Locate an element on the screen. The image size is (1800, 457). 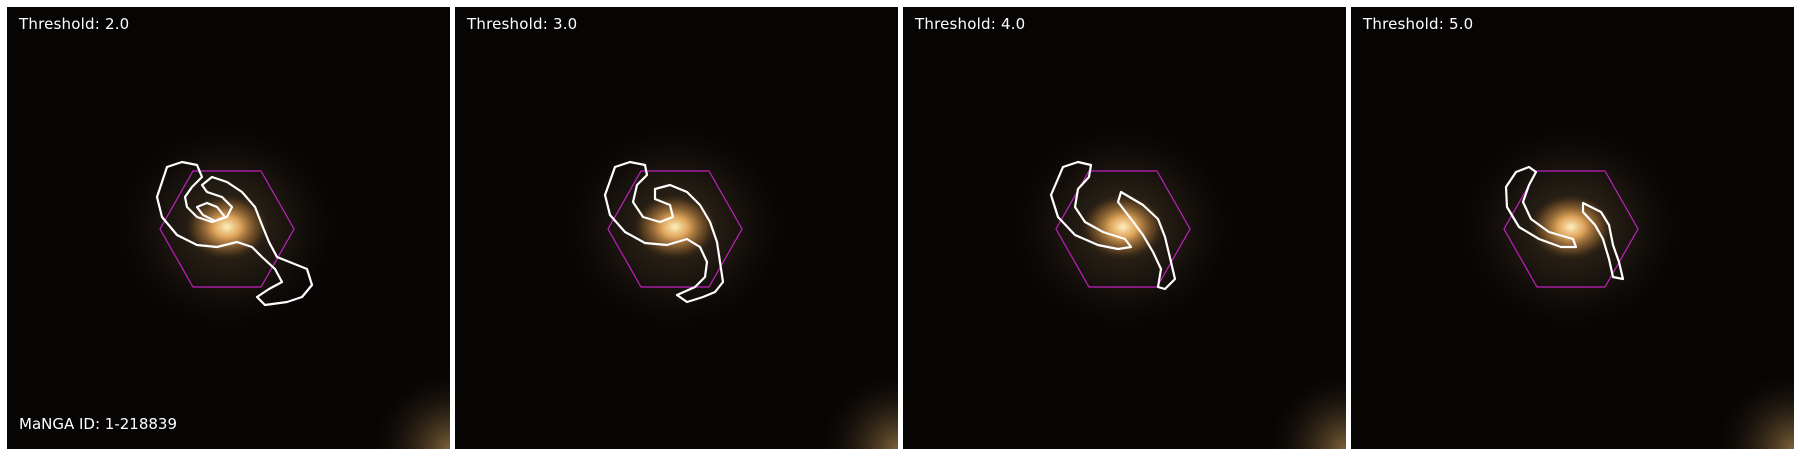
threshold-label: Threshold: 4.0 is located at coordinates (970, 24).